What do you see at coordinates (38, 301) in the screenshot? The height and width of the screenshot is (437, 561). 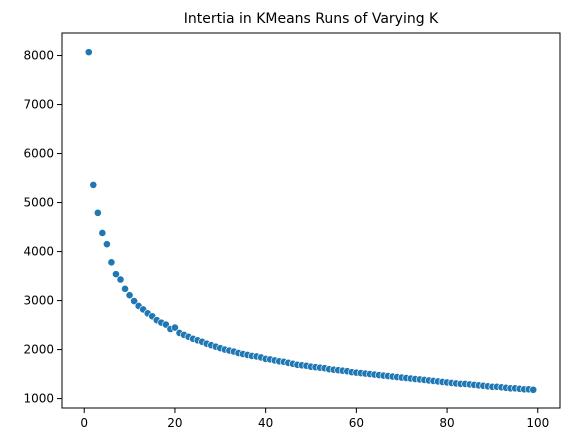 I see `y-tick-label: 3000` at bounding box center [38, 301].